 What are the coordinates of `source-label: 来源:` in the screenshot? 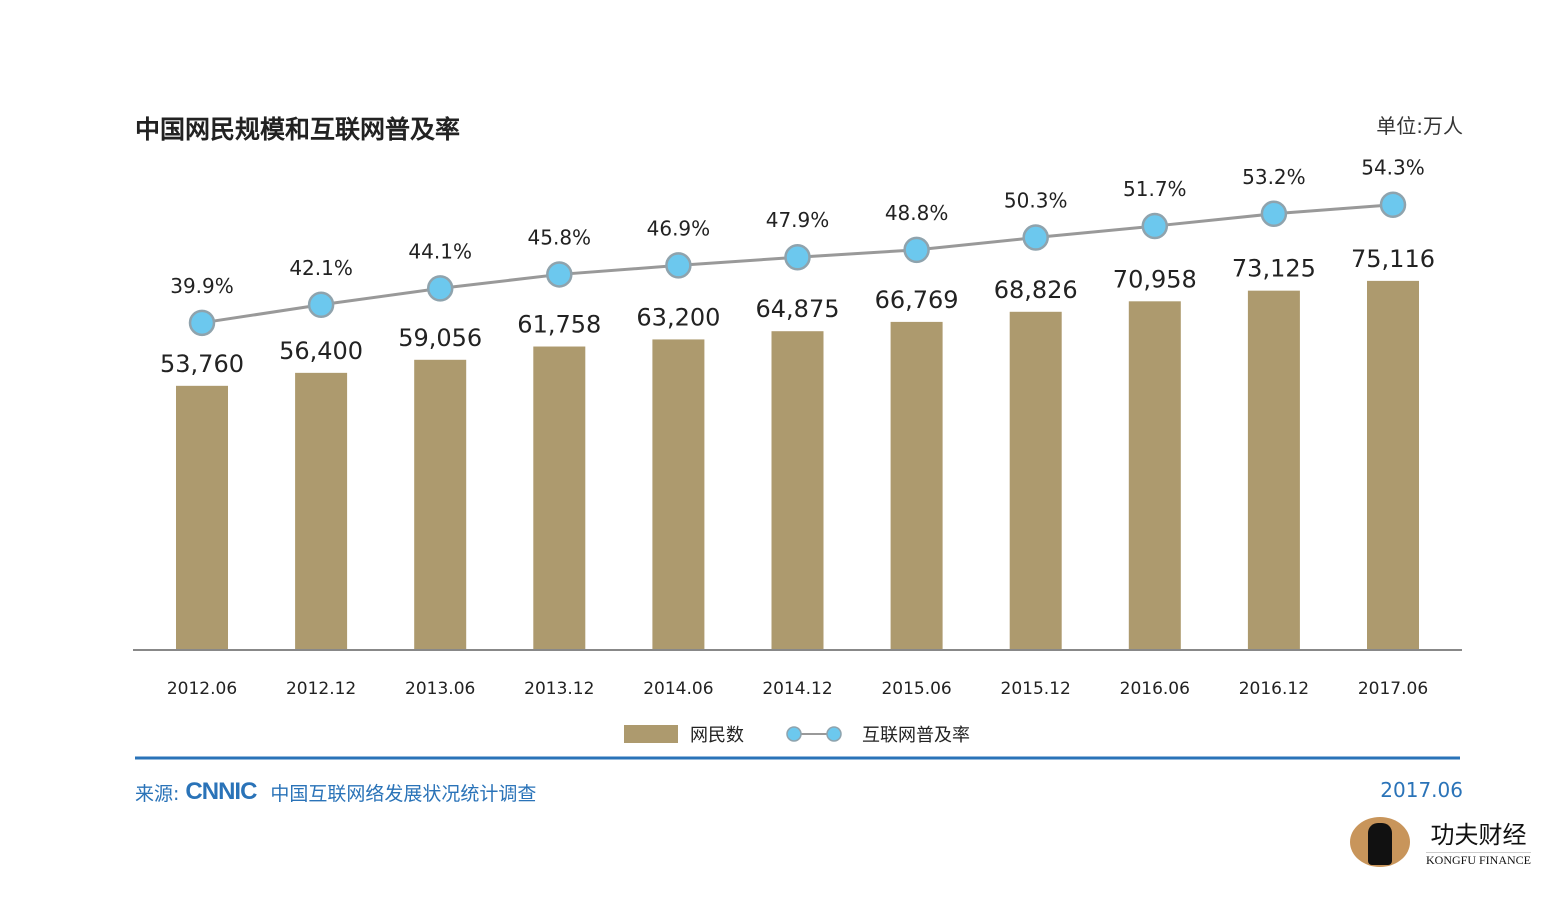 It's located at (157, 793).